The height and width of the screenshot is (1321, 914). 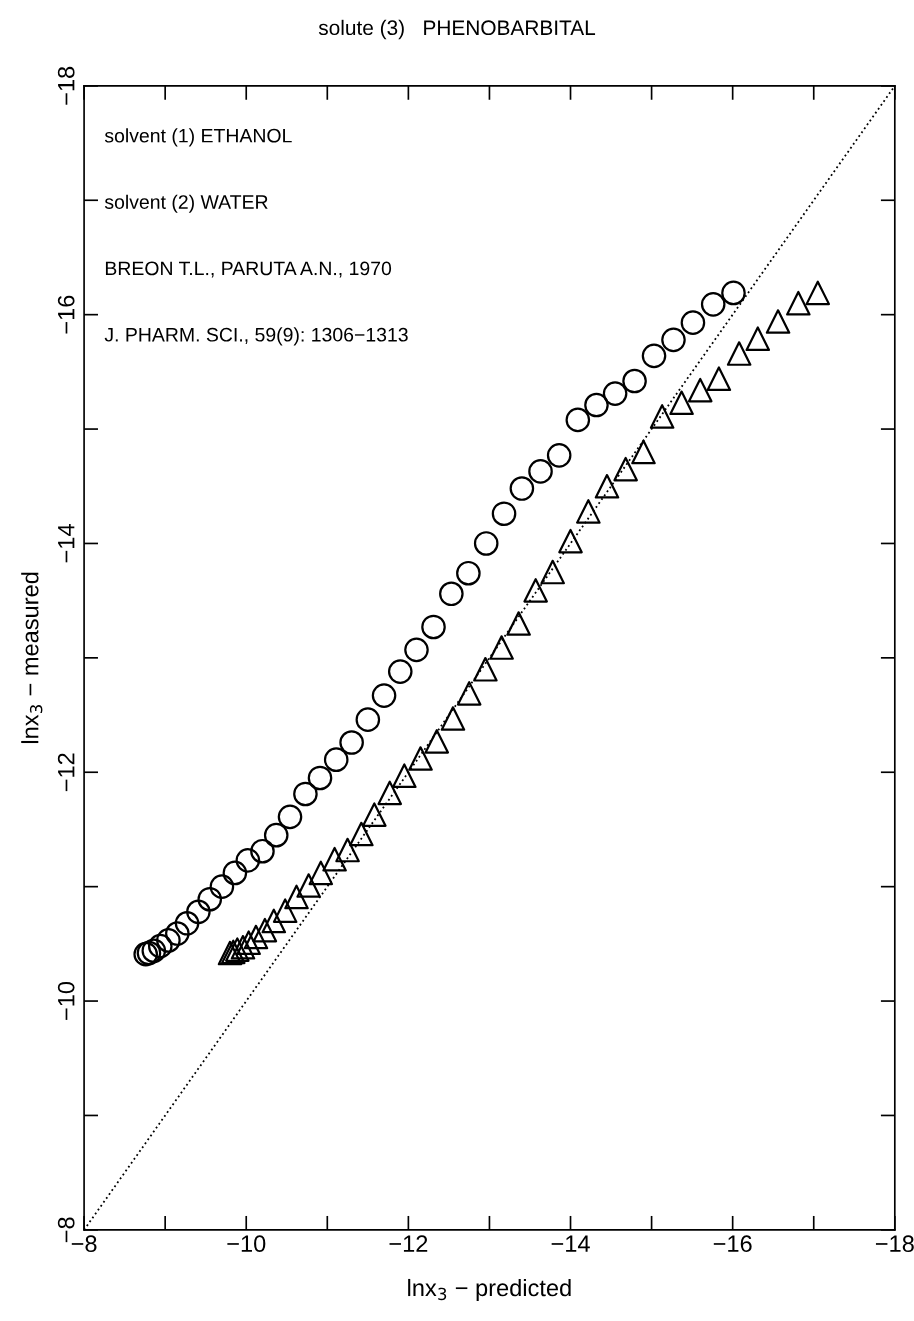 What do you see at coordinates (66, 543) in the screenshot?
I see `y-tick-label: −14` at bounding box center [66, 543].